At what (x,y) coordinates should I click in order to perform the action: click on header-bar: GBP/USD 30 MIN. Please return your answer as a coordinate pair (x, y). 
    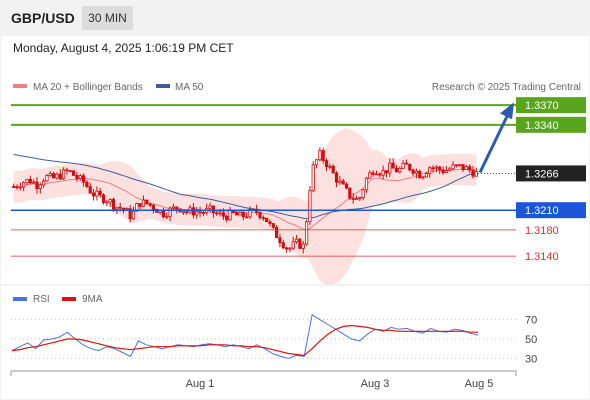
    Looking at the image, I should click on (295, 18).